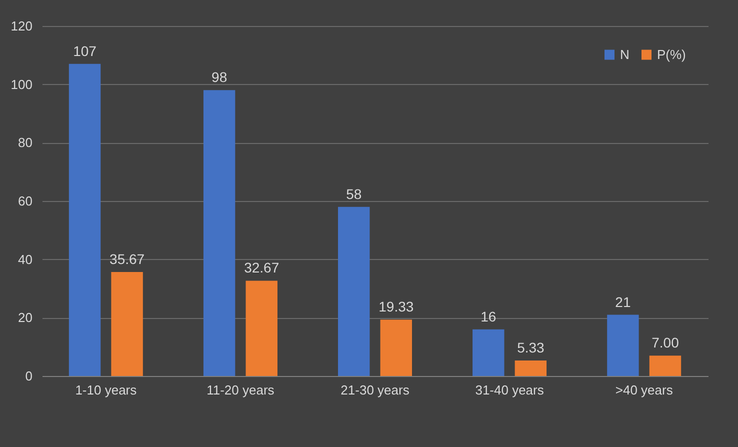 The height and width of the screenshot is (447, 738). What do you see at coordinates (375, 390) in the screenshot?
I see `x-tick-label: 21-30 years` at bounding box center [375, 390].